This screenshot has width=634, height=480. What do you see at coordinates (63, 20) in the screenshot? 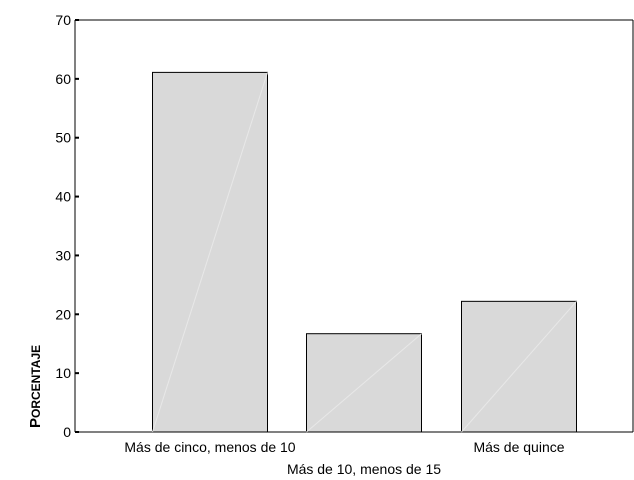
I see `y-tick-label: 70` at bounding box center [63, 20].